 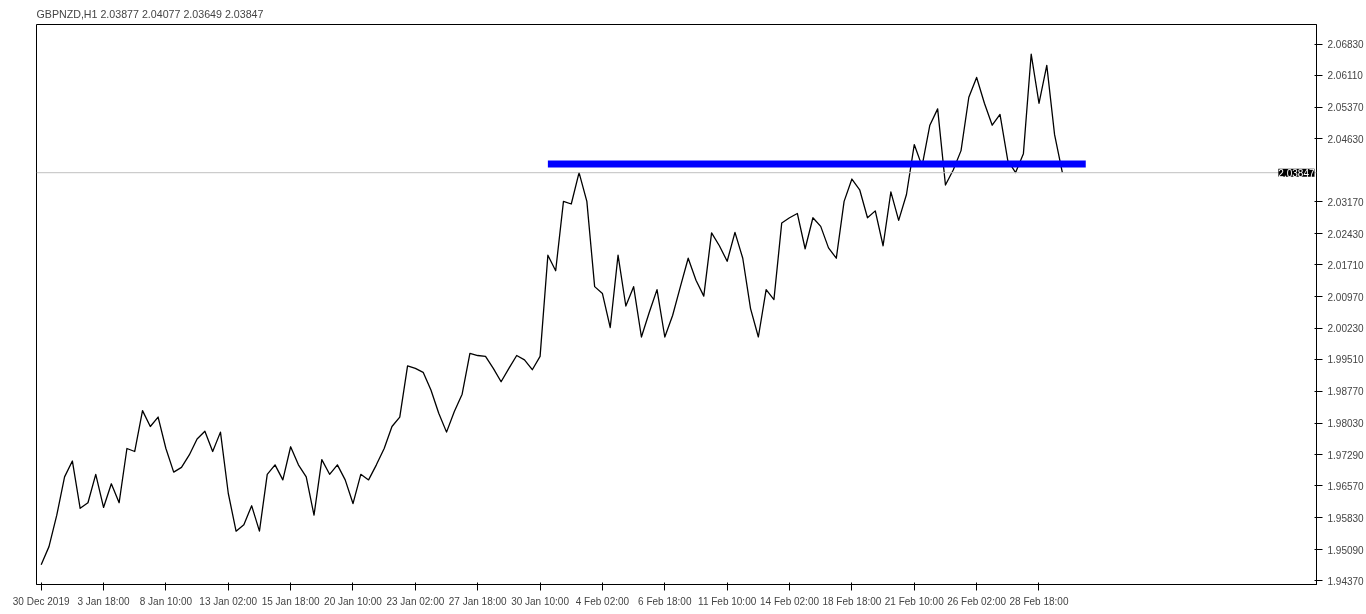 I want to click on y-tick-label: 2.06110, so click(x=1345, y=76).